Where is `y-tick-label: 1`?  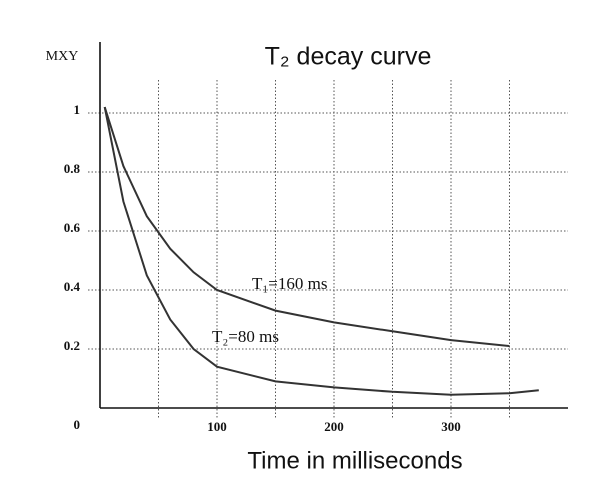
y-tick-label: 1 is located at coordinates (77, 109).